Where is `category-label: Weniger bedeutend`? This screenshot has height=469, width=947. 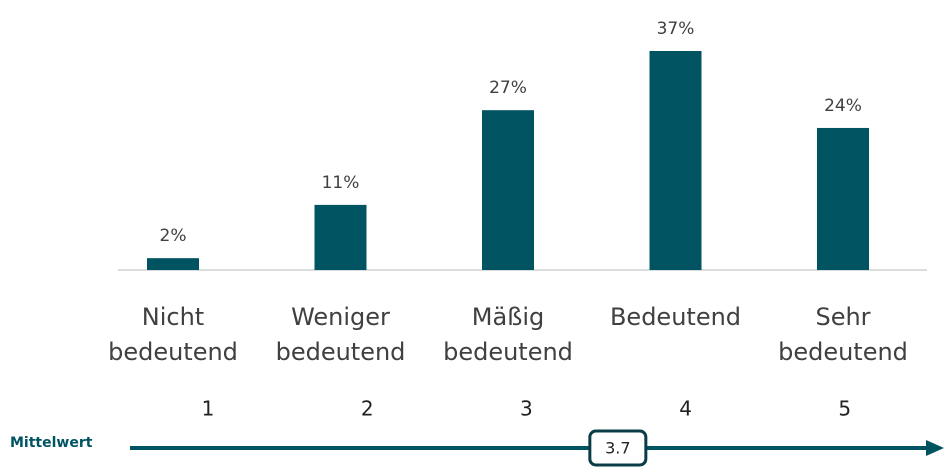 category-label: Weniger bedeutend is located at coordinates (341, 334).